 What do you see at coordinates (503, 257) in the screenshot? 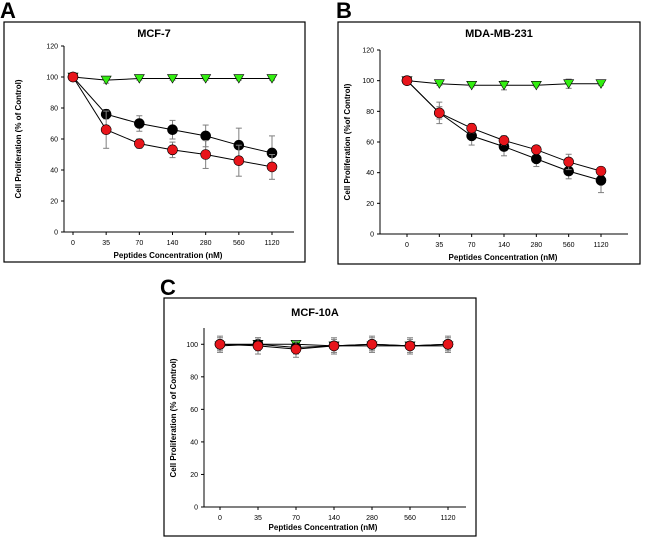
I see `x-axis-label-b: Peptides Concentration (nM)` at bounding box center [503, 257].